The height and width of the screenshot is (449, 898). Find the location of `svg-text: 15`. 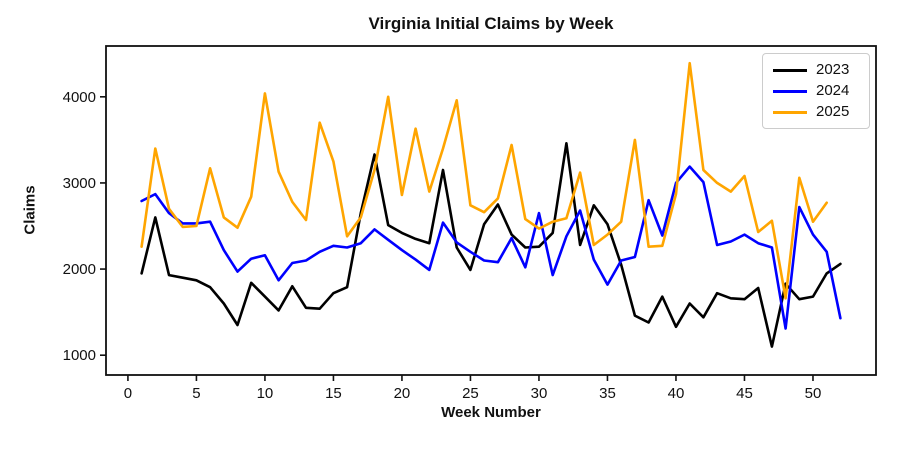

svg-text: 15 is located at coordinates (333, 393).